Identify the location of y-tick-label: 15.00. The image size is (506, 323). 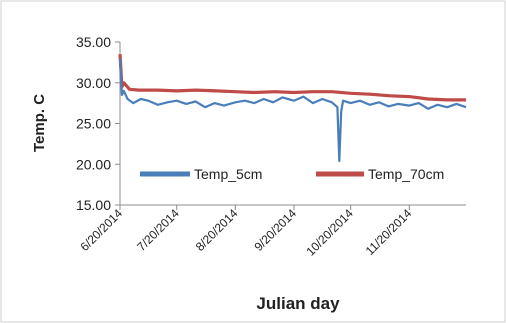
(93, 205).